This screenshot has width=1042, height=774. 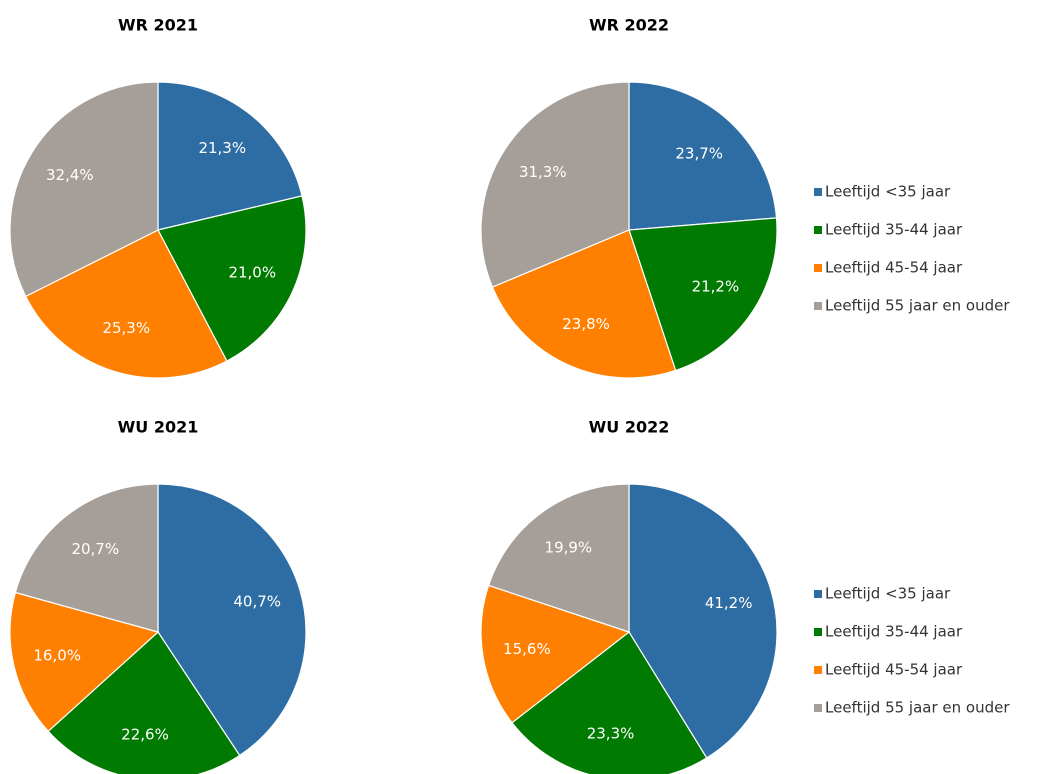 I want to click on data-label: 23,7%, so click(x=699, y=153).